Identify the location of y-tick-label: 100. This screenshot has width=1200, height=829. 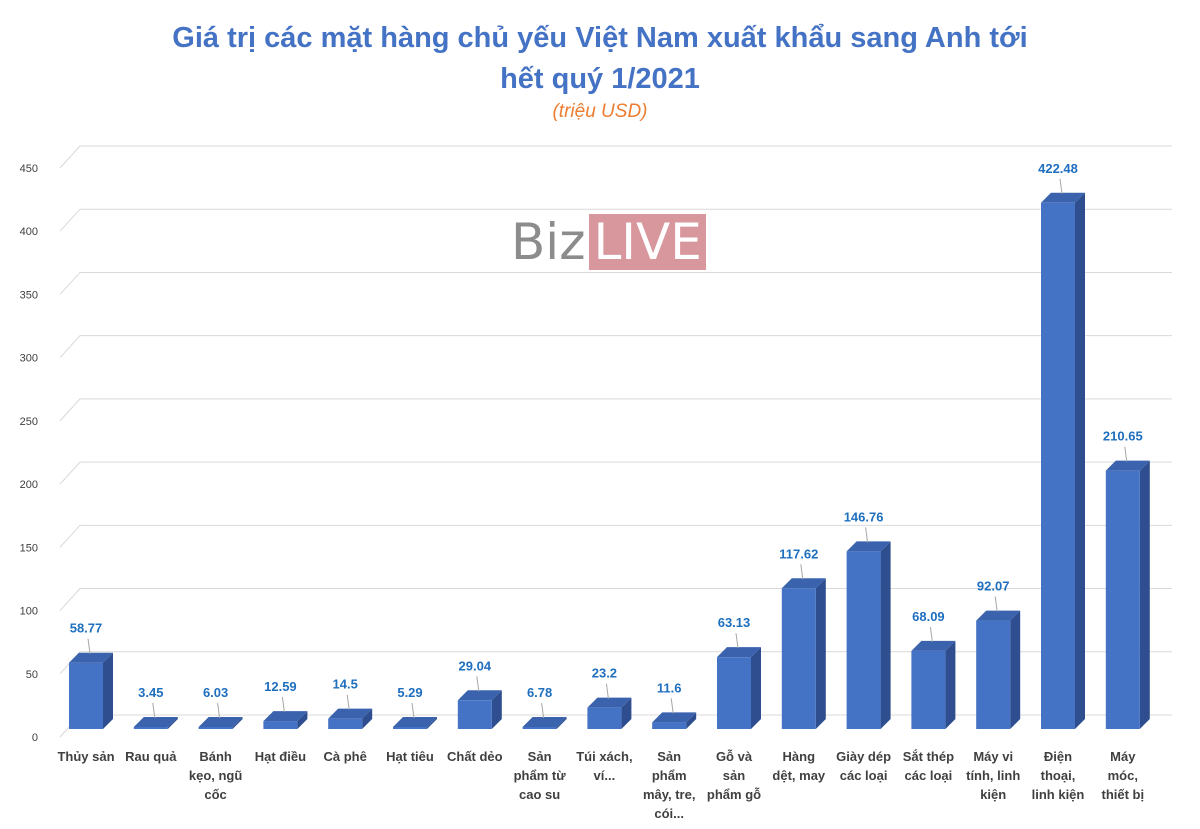
(29, 612).